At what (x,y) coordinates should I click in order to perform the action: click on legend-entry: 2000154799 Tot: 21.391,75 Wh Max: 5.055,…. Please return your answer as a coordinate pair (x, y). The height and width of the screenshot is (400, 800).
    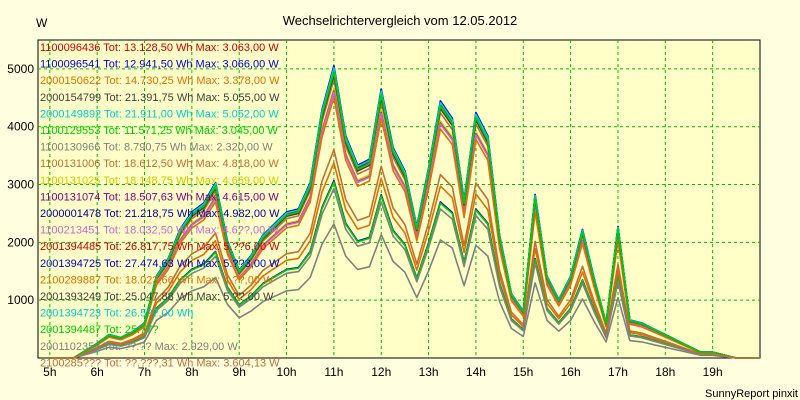
    Looking at the image, I should click on (160, 98).